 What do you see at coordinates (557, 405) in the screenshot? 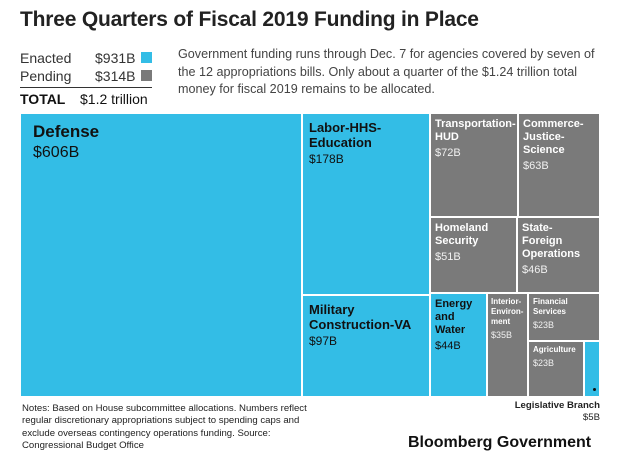
I see `legislative-branch-label: Legislative Branch` at bounding box center [557, 405].